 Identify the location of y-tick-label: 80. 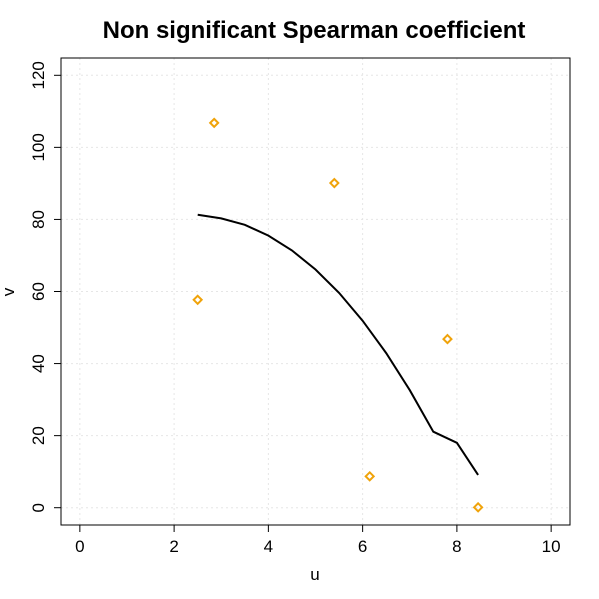
(38, 219).